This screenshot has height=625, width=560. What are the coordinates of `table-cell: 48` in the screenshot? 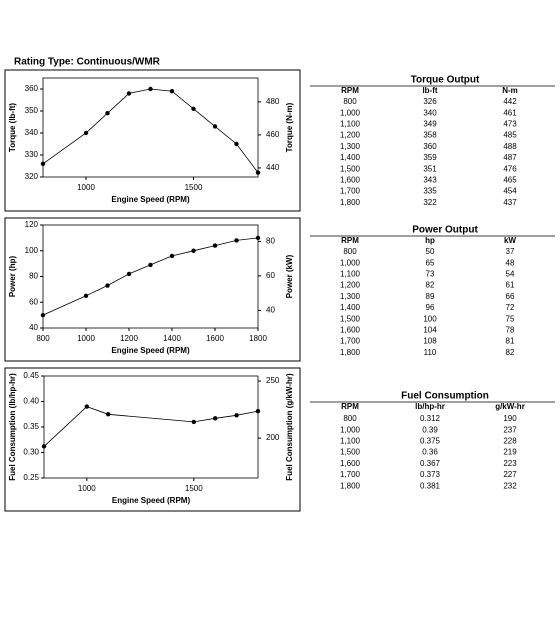 It's located at (510, 262).